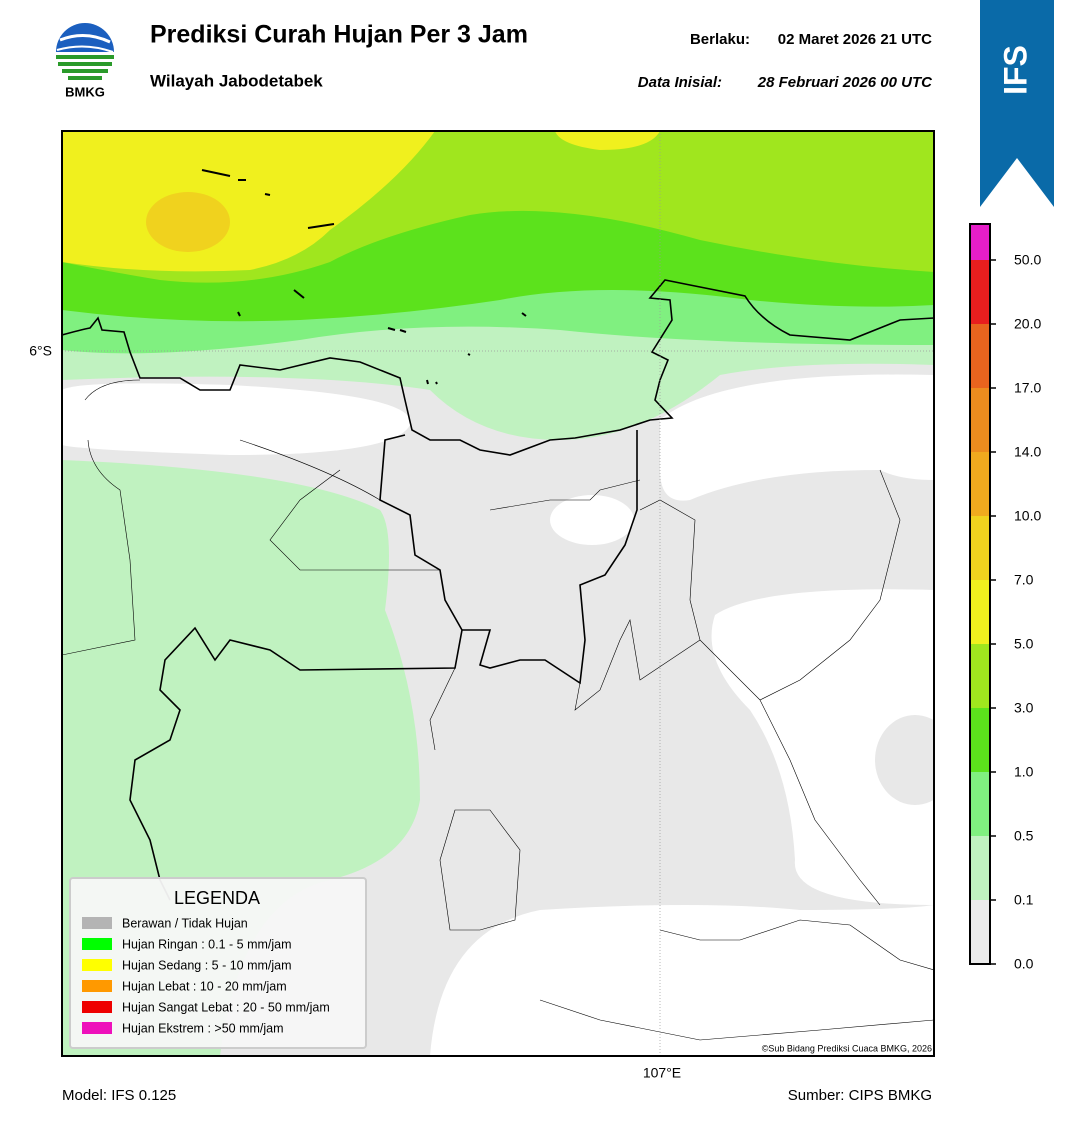 This screenshot has height=1128, width=1072. I want to click on legend-label: Hujan Sangat Lebat : 20 - 50 mm/jam, so click(226, 1007).